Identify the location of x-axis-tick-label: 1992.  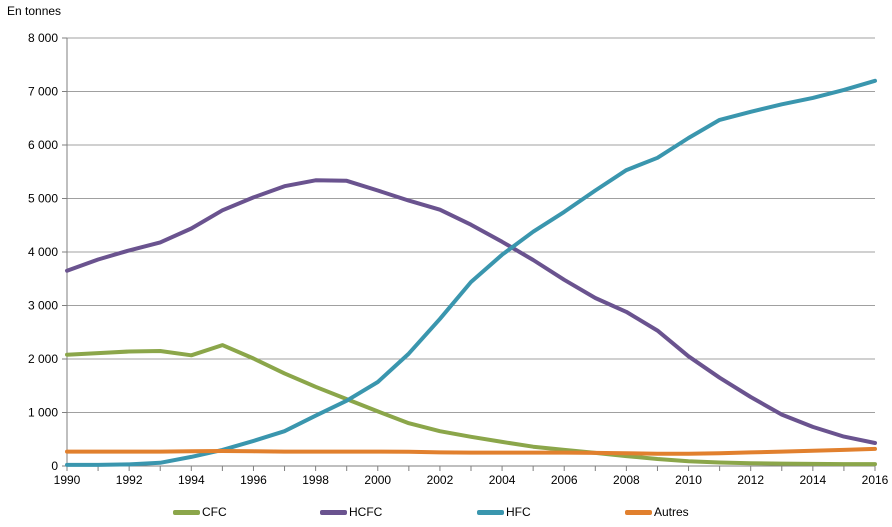
(129, 480).